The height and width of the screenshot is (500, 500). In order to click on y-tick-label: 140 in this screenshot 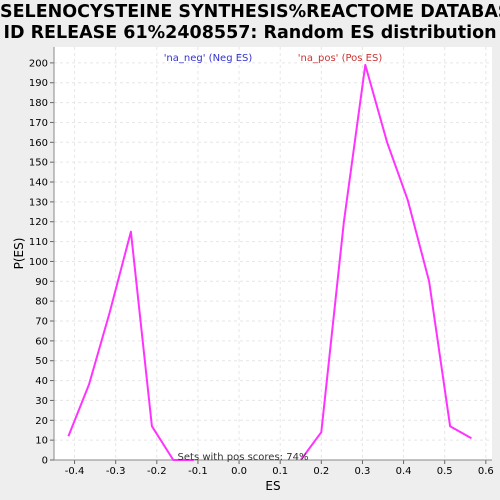, I will do `click(38, 183)`.